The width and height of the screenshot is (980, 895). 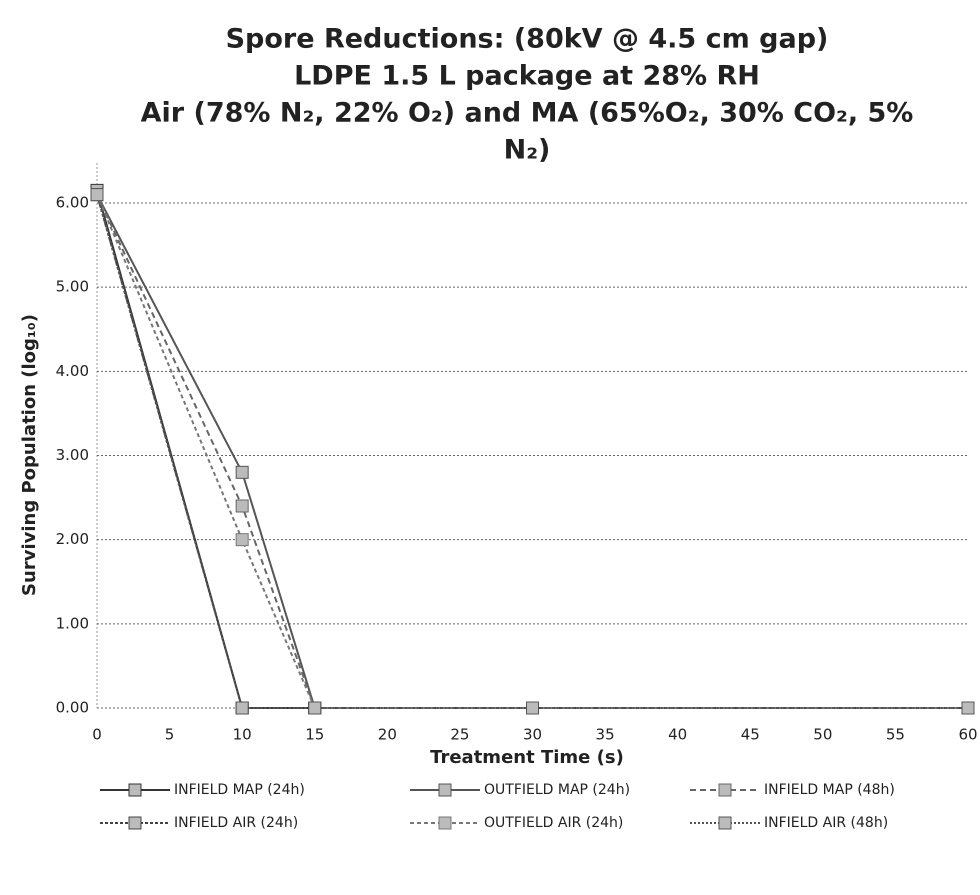 I want to click on chart-title: LDPE 1.5 L package at 28% RH, so click(x=527, y=76).